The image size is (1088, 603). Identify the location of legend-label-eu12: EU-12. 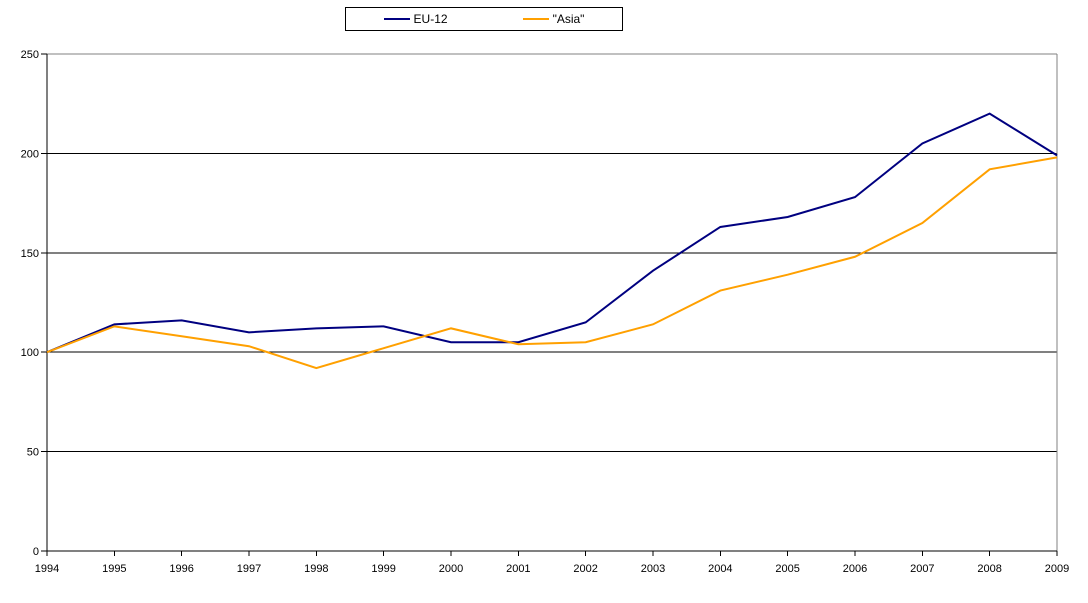
(430, 19).